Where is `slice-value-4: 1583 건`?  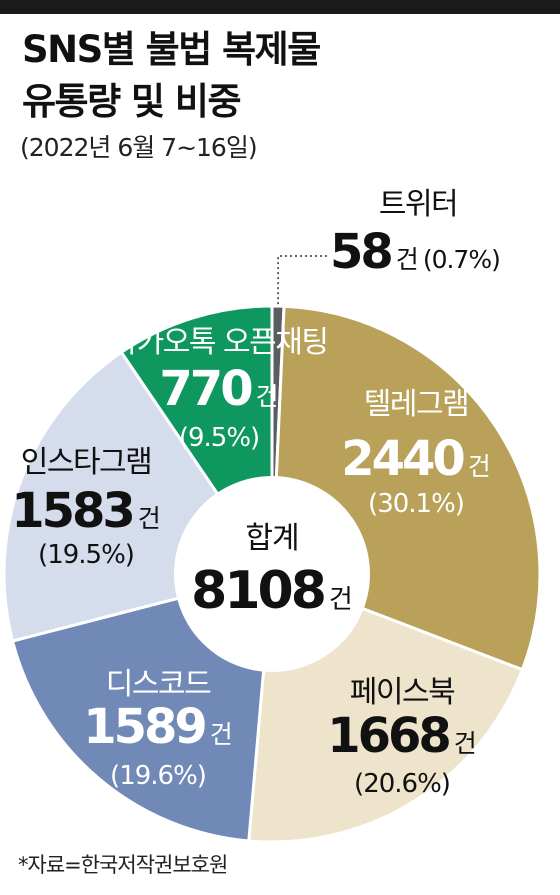
slice-value-4: 1583 건 is located at coordinates (86, 511).